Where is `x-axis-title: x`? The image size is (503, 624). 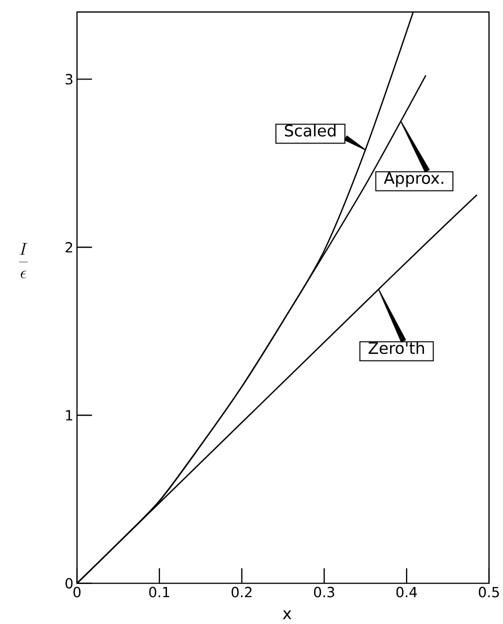
x-axis-title: x is located at coordinates (287, 615).